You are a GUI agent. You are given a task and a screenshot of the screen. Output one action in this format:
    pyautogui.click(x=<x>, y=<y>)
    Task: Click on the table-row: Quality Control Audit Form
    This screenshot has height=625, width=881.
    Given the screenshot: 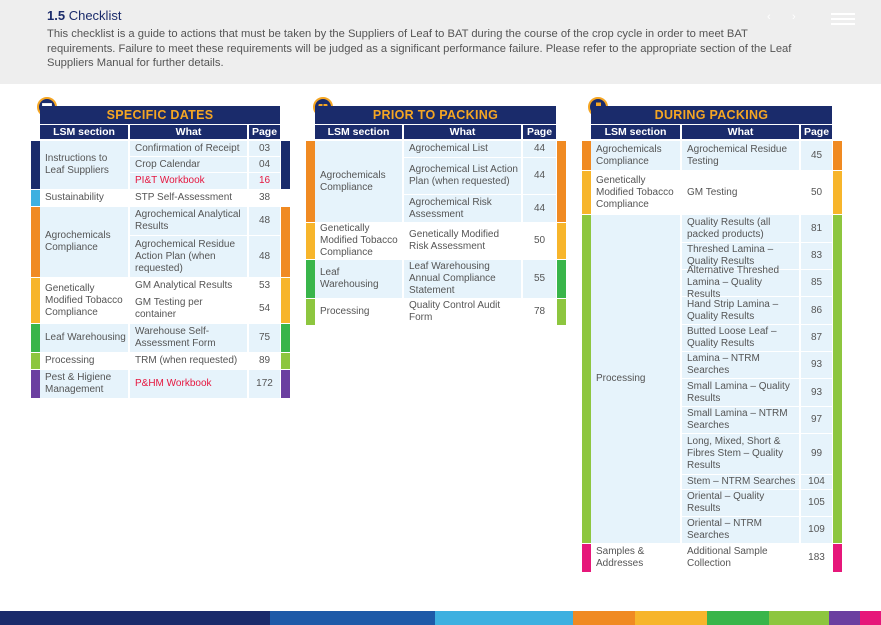 What is the action you would take?
    pyautogui.click(x=462, y=312)
    